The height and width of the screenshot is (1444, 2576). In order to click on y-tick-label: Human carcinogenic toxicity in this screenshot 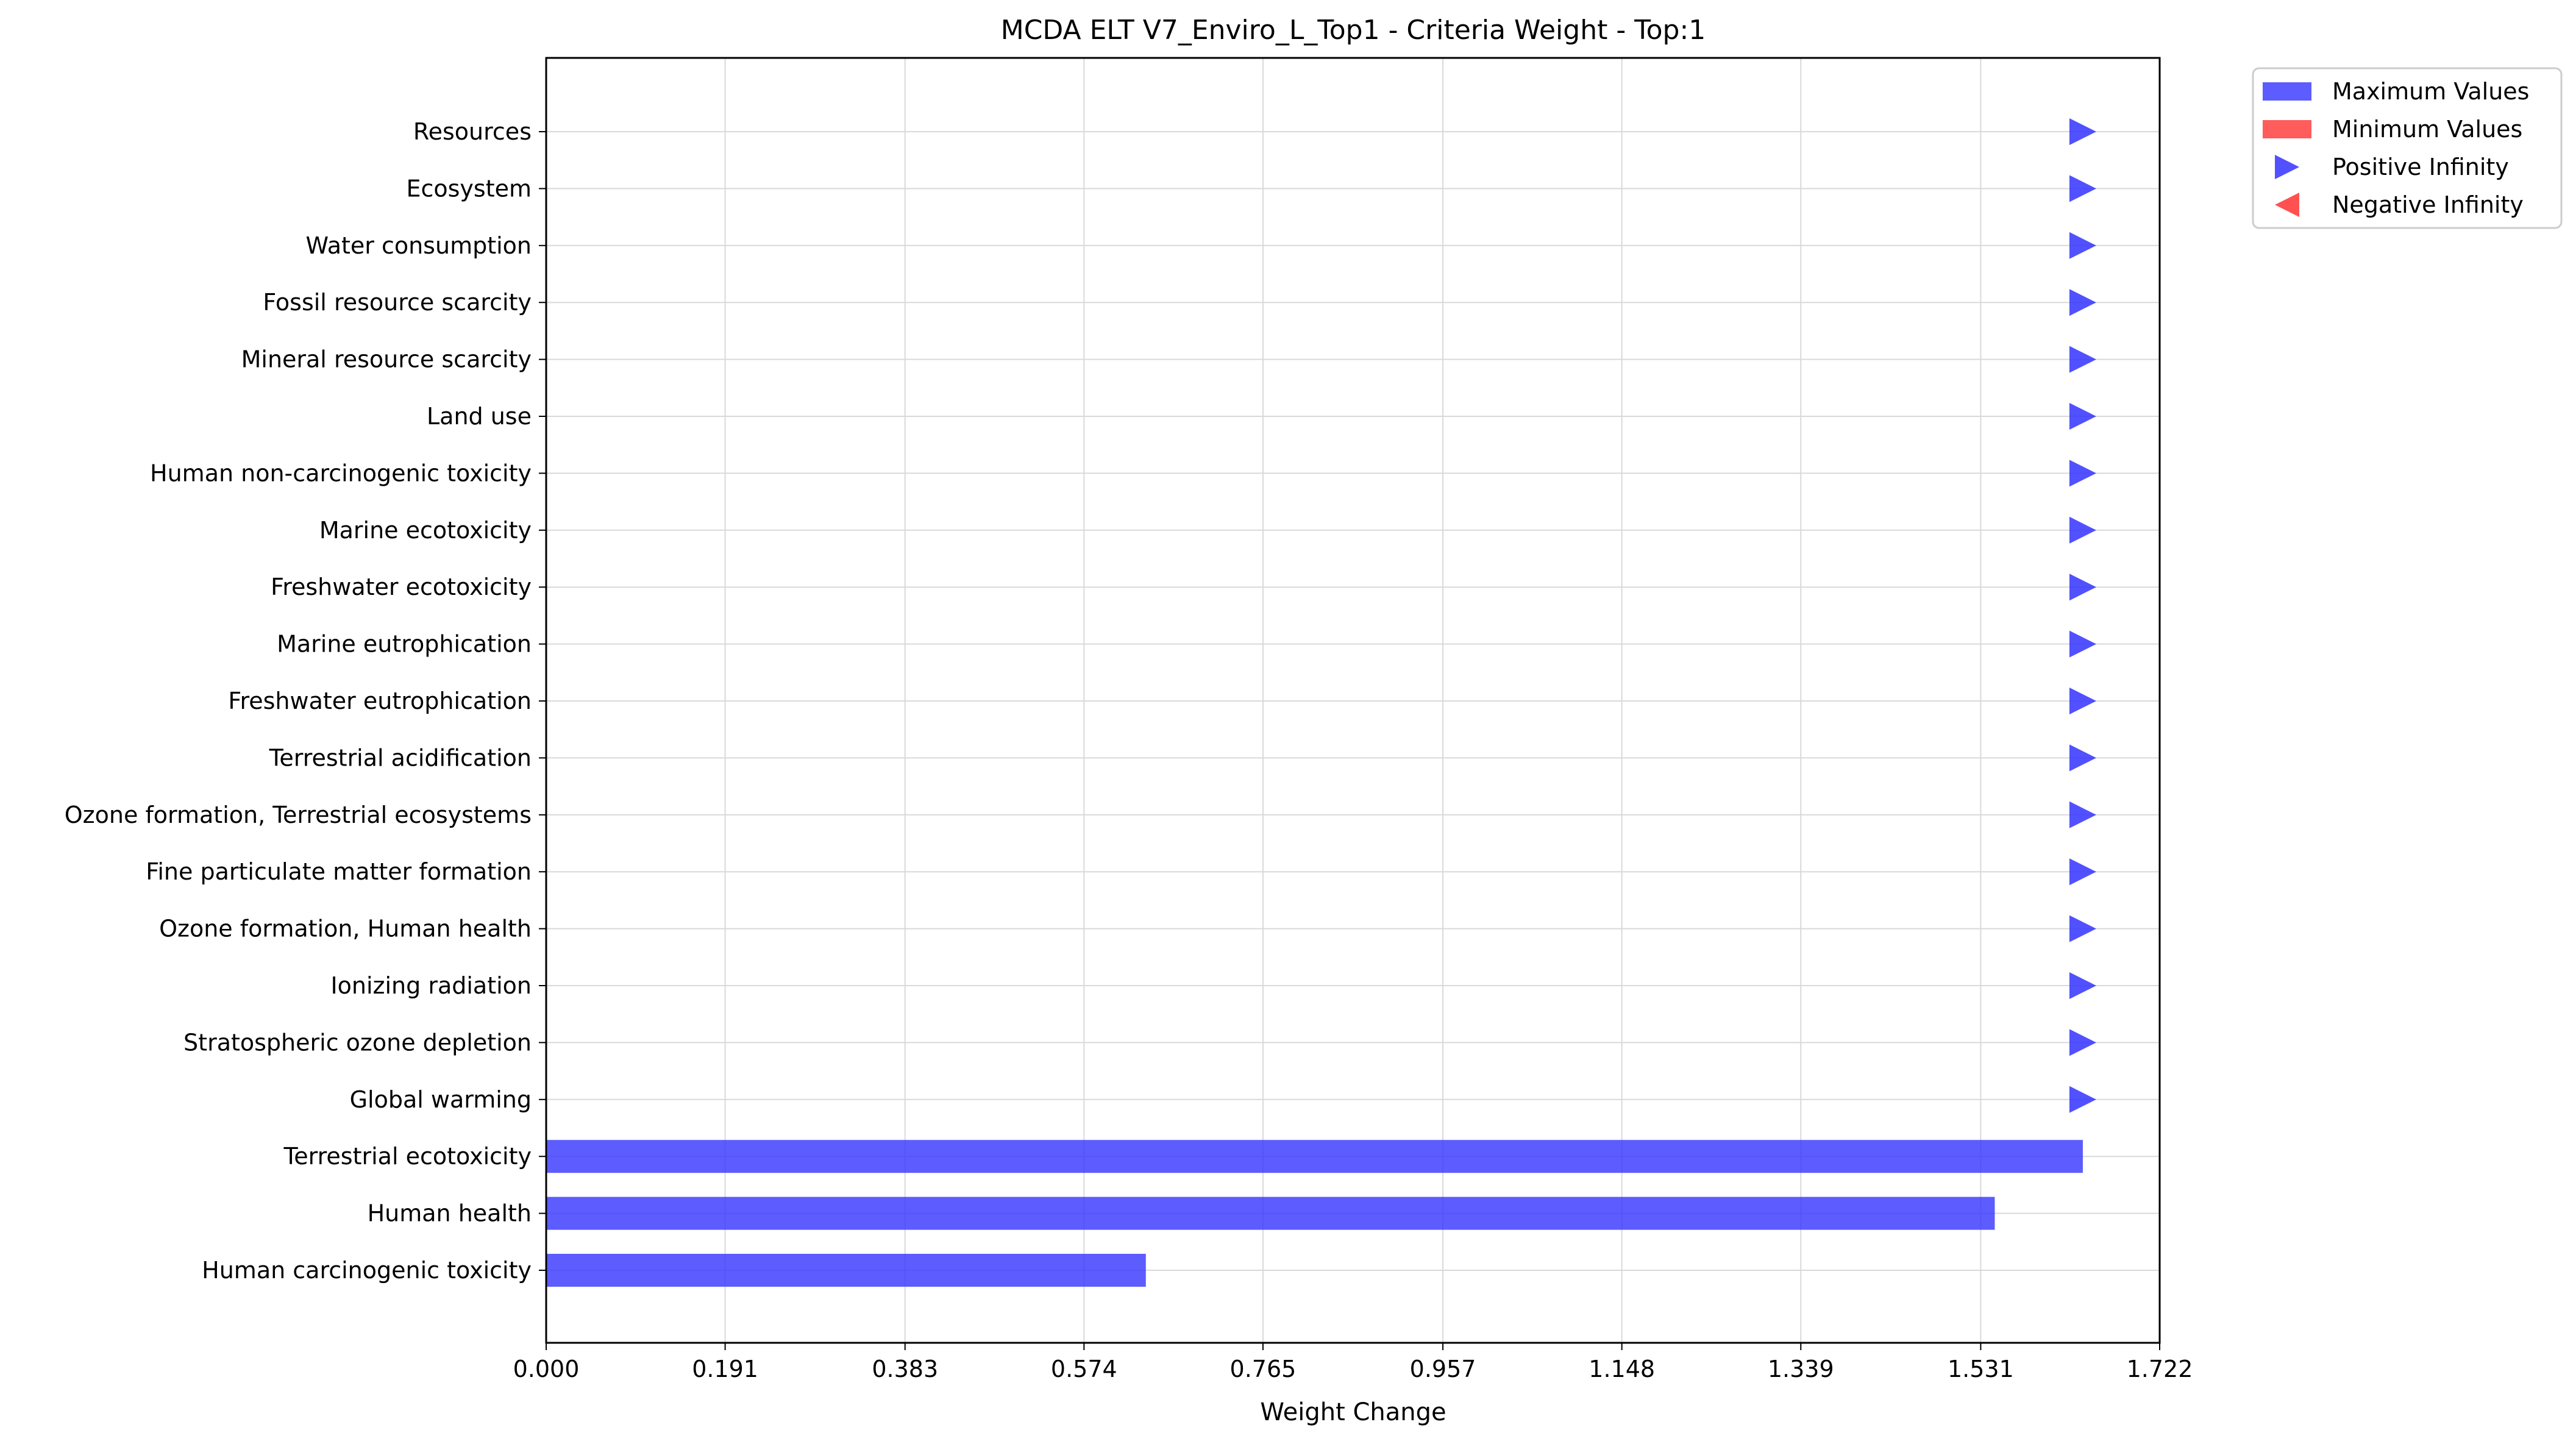, I will do `click(367, 1270)`.